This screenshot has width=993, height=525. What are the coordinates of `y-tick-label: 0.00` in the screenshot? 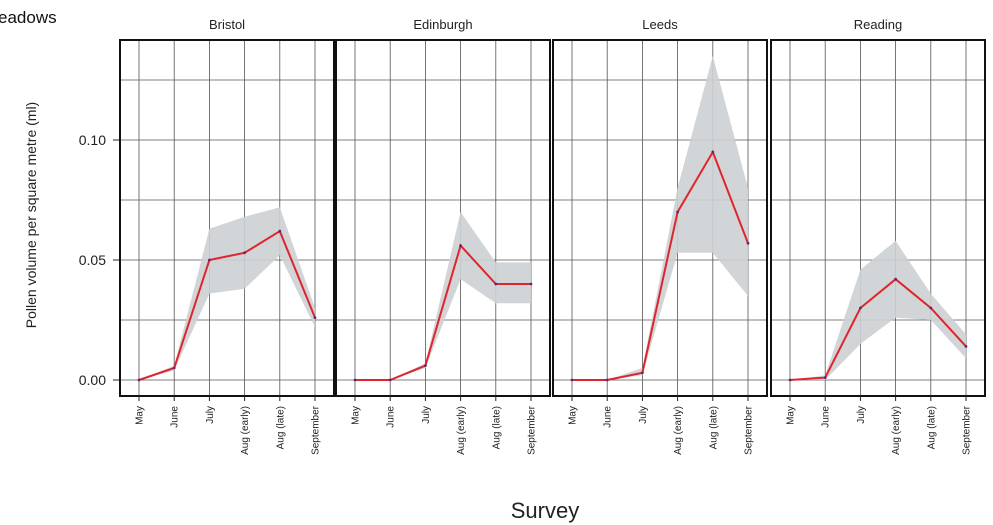 It's located at (92, 380).